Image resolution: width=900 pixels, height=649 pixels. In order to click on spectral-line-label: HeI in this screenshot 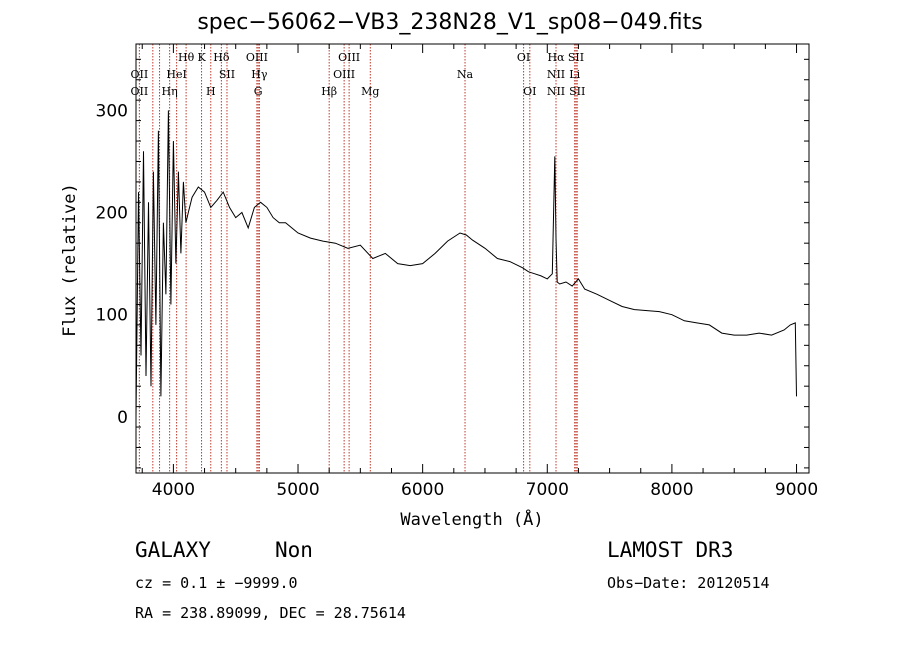, I will do `click(176, 74)`.